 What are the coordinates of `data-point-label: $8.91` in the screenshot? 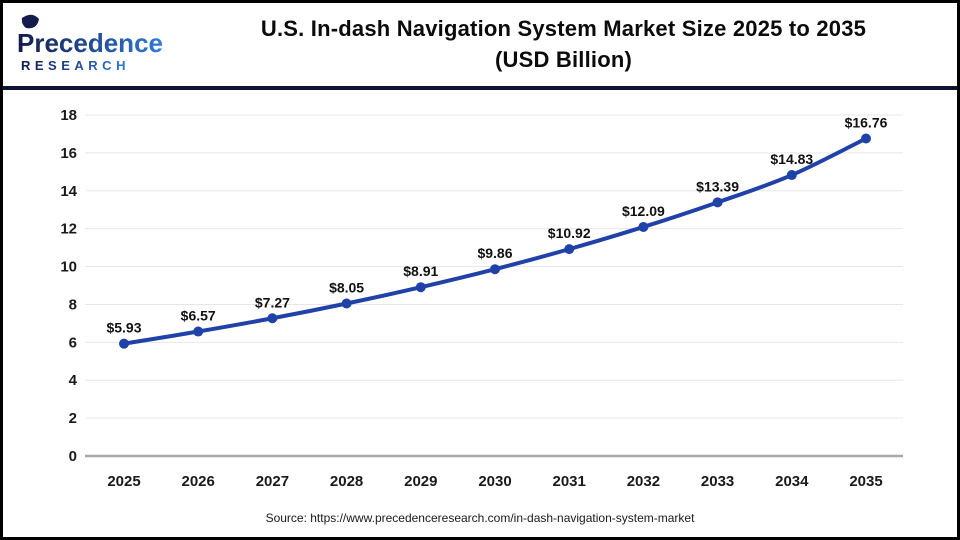 It's located at (420, 271).